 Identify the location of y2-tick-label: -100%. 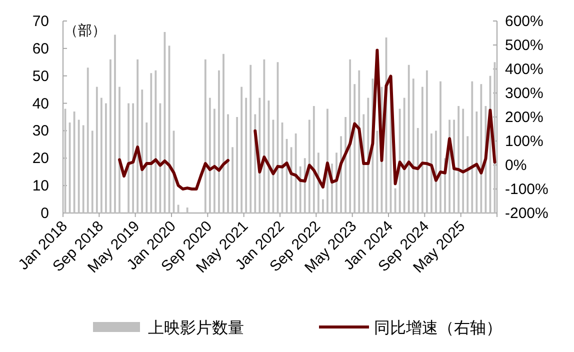
(526, 189).